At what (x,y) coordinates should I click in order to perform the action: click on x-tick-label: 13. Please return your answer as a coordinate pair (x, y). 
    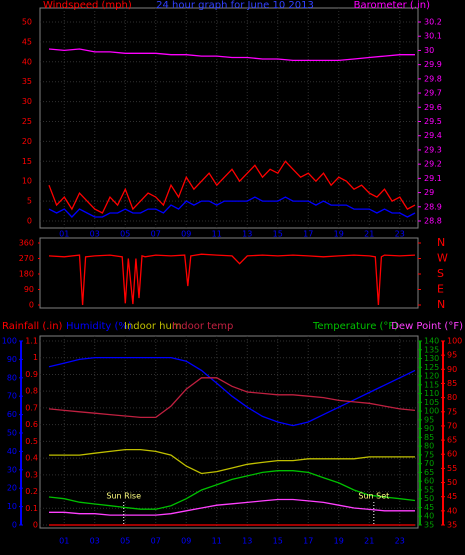
    Looking at the image, I should click on (247, 234).